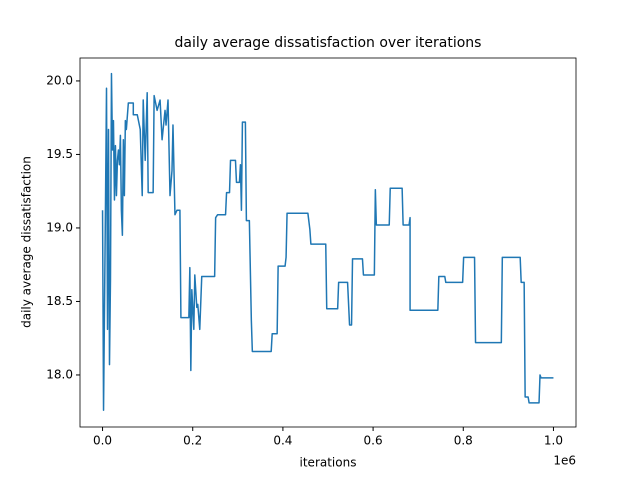 This screenshot has height=480, width=640. Describe the element at coordinates (373, 441) in the screenshot. I see `x-tick-label: 0.6` at that location.